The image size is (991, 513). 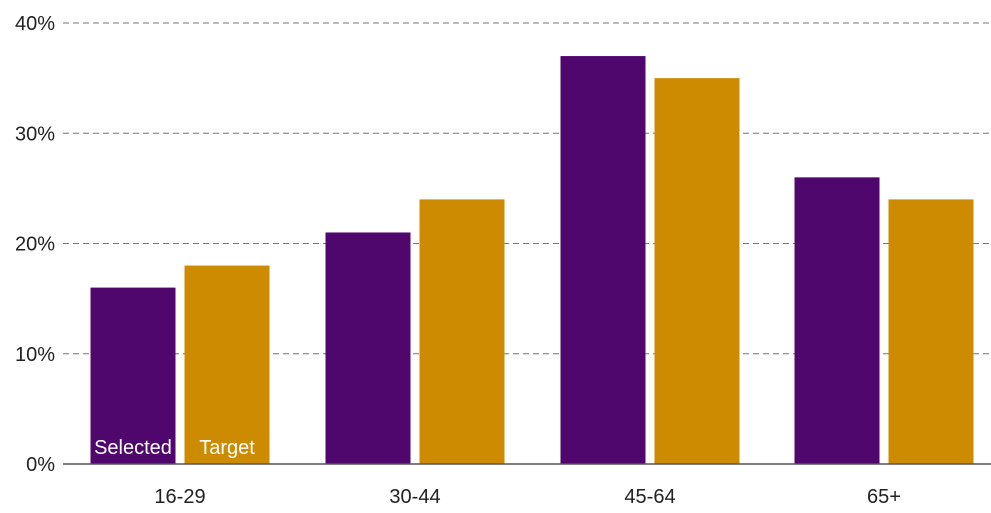 What do you see at coordinates (179, 497) in the screenshot?
I see `x-tick-label: 16-29` at bounding box center [179, 497].